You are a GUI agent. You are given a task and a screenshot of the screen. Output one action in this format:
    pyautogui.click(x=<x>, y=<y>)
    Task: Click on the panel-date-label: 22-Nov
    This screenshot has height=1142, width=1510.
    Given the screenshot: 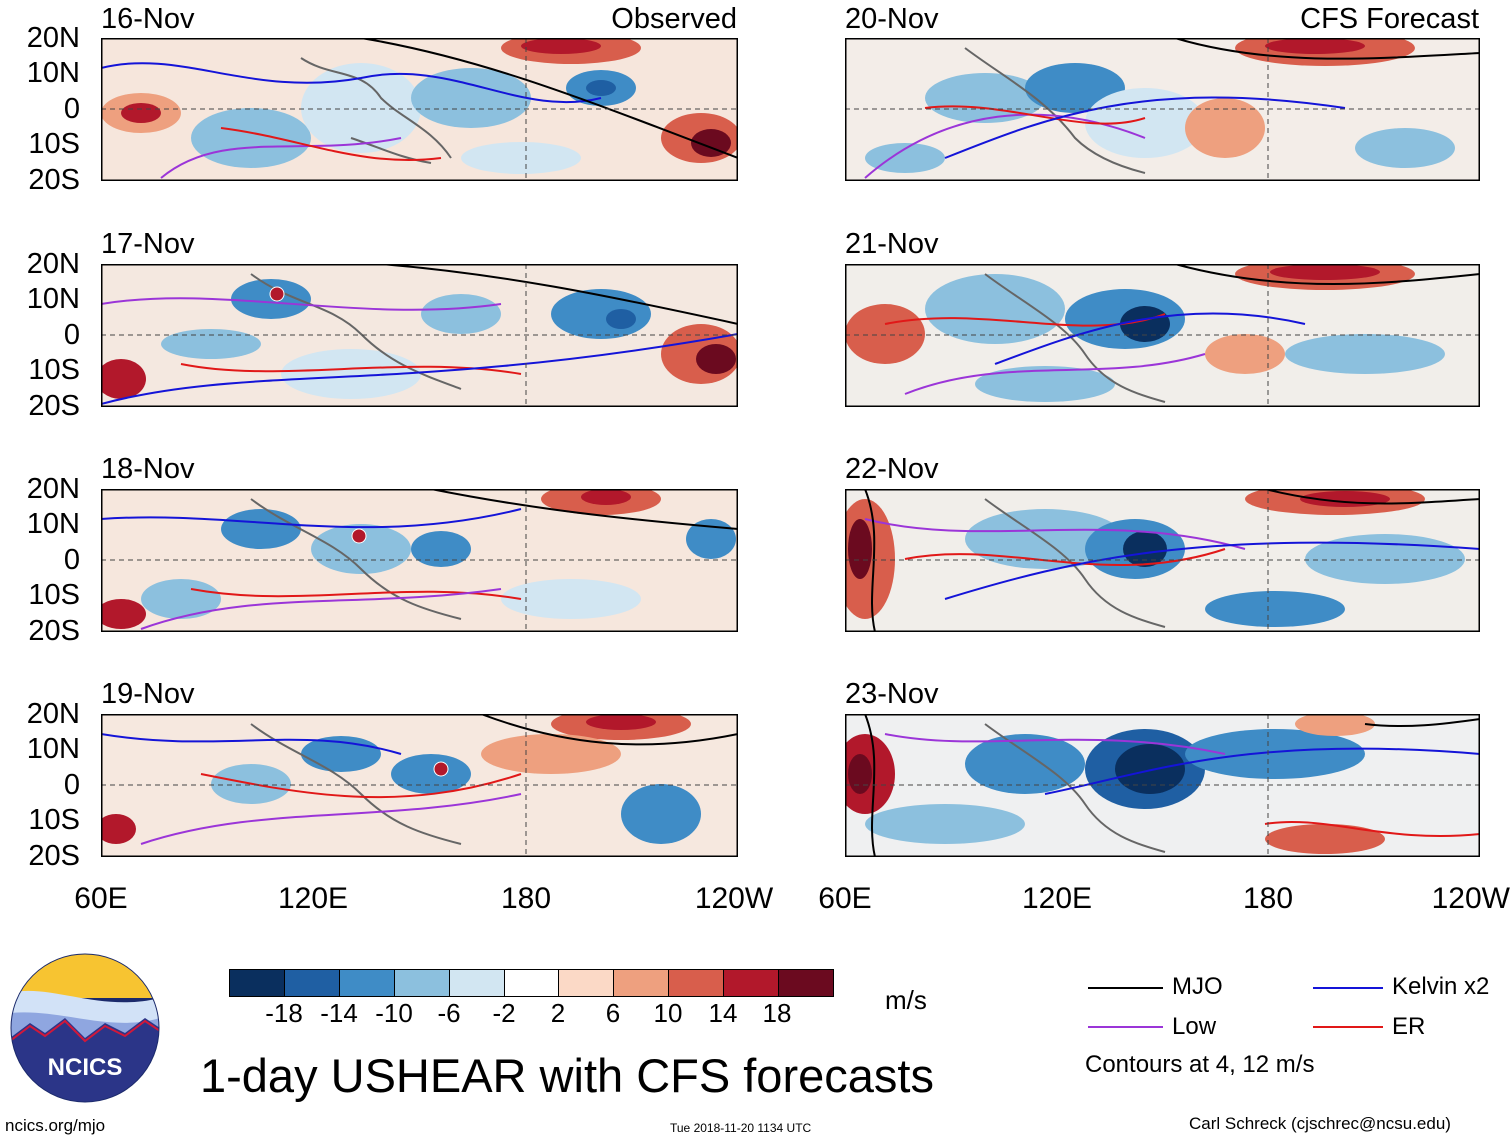 What is the action you would take?
    pyautogui.click(x=892, y=469)
    